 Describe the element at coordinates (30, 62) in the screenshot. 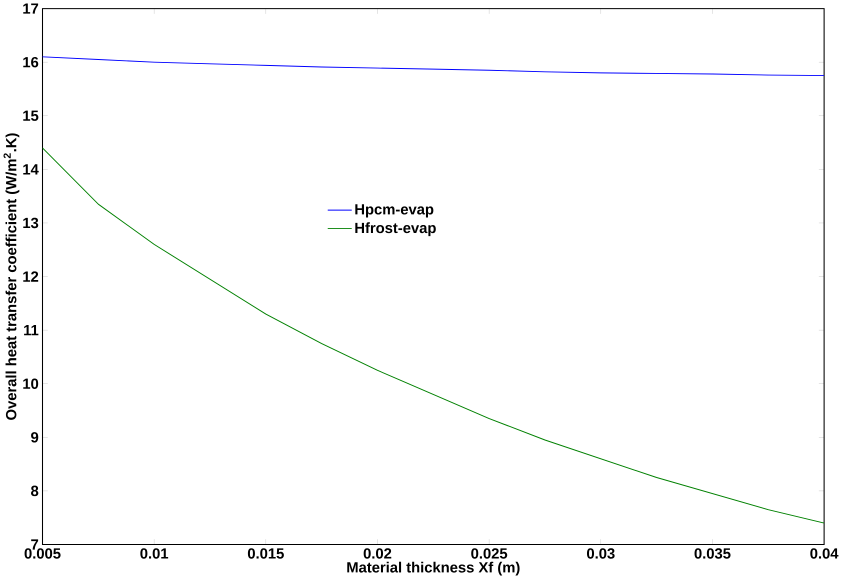

I see `y-tick-label: 16` at that location.